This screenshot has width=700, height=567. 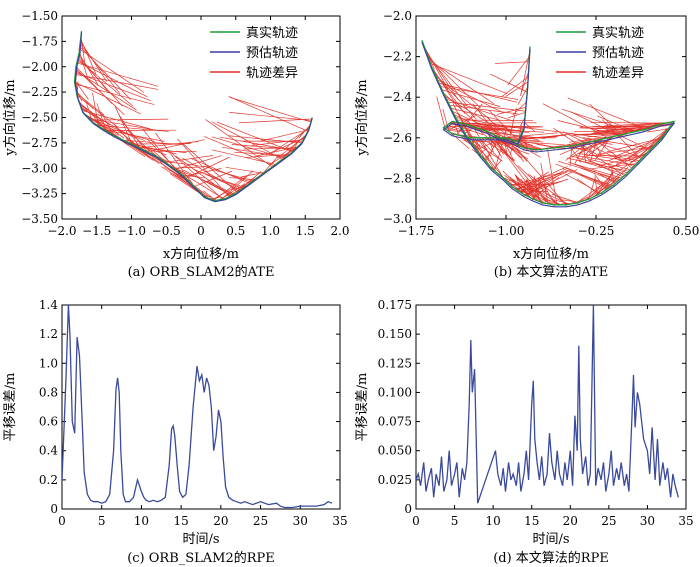 I want to click on x-tick-label: 25, so click(x=608, y=521).